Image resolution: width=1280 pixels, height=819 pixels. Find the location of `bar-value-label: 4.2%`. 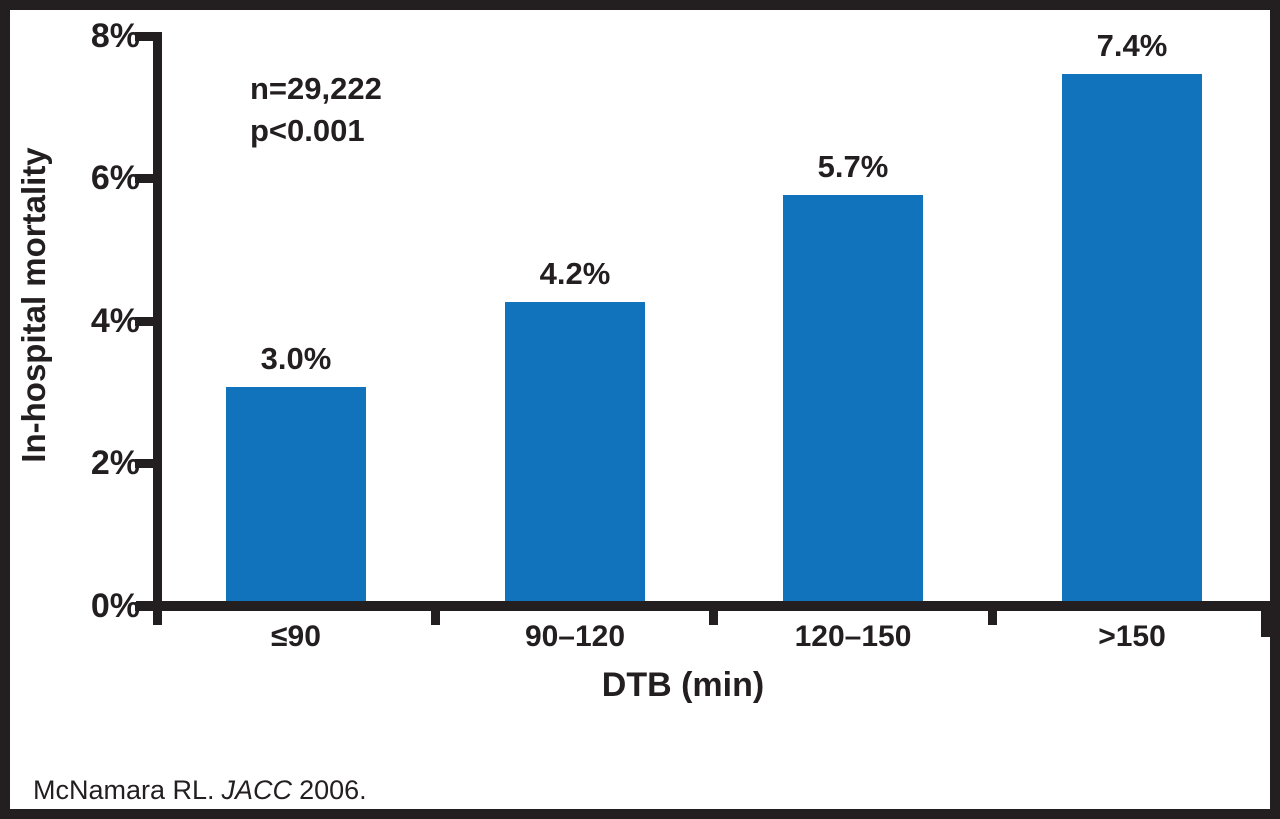

bar-value-label: 4.2% is located at coordinates (575, 273).